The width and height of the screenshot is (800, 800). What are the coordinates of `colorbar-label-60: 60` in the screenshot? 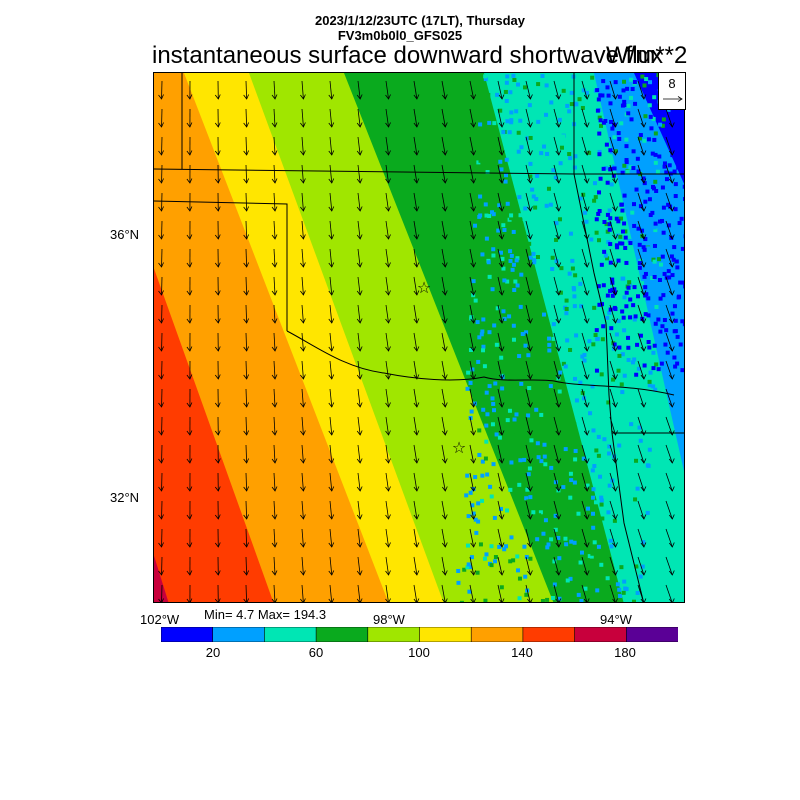 It's located at (316, 652).